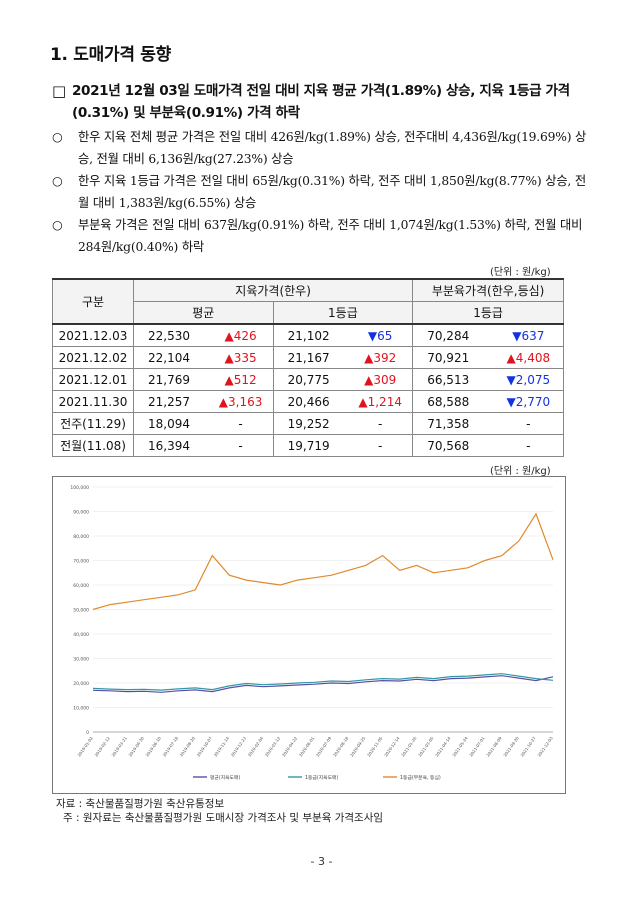  Describe the element at coordinates (358, 746) in the screenshot. I see `x-tick-label: 2020-09-25` at that location.